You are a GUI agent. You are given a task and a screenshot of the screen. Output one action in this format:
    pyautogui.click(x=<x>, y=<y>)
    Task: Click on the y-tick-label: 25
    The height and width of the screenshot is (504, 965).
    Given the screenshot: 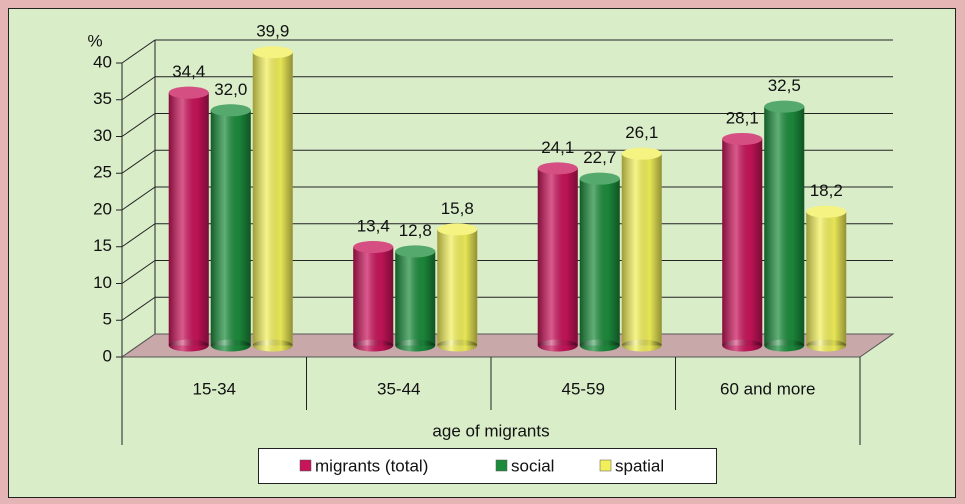 What is the action you would take?
    pyautogui.click(x=102, y=172)
    